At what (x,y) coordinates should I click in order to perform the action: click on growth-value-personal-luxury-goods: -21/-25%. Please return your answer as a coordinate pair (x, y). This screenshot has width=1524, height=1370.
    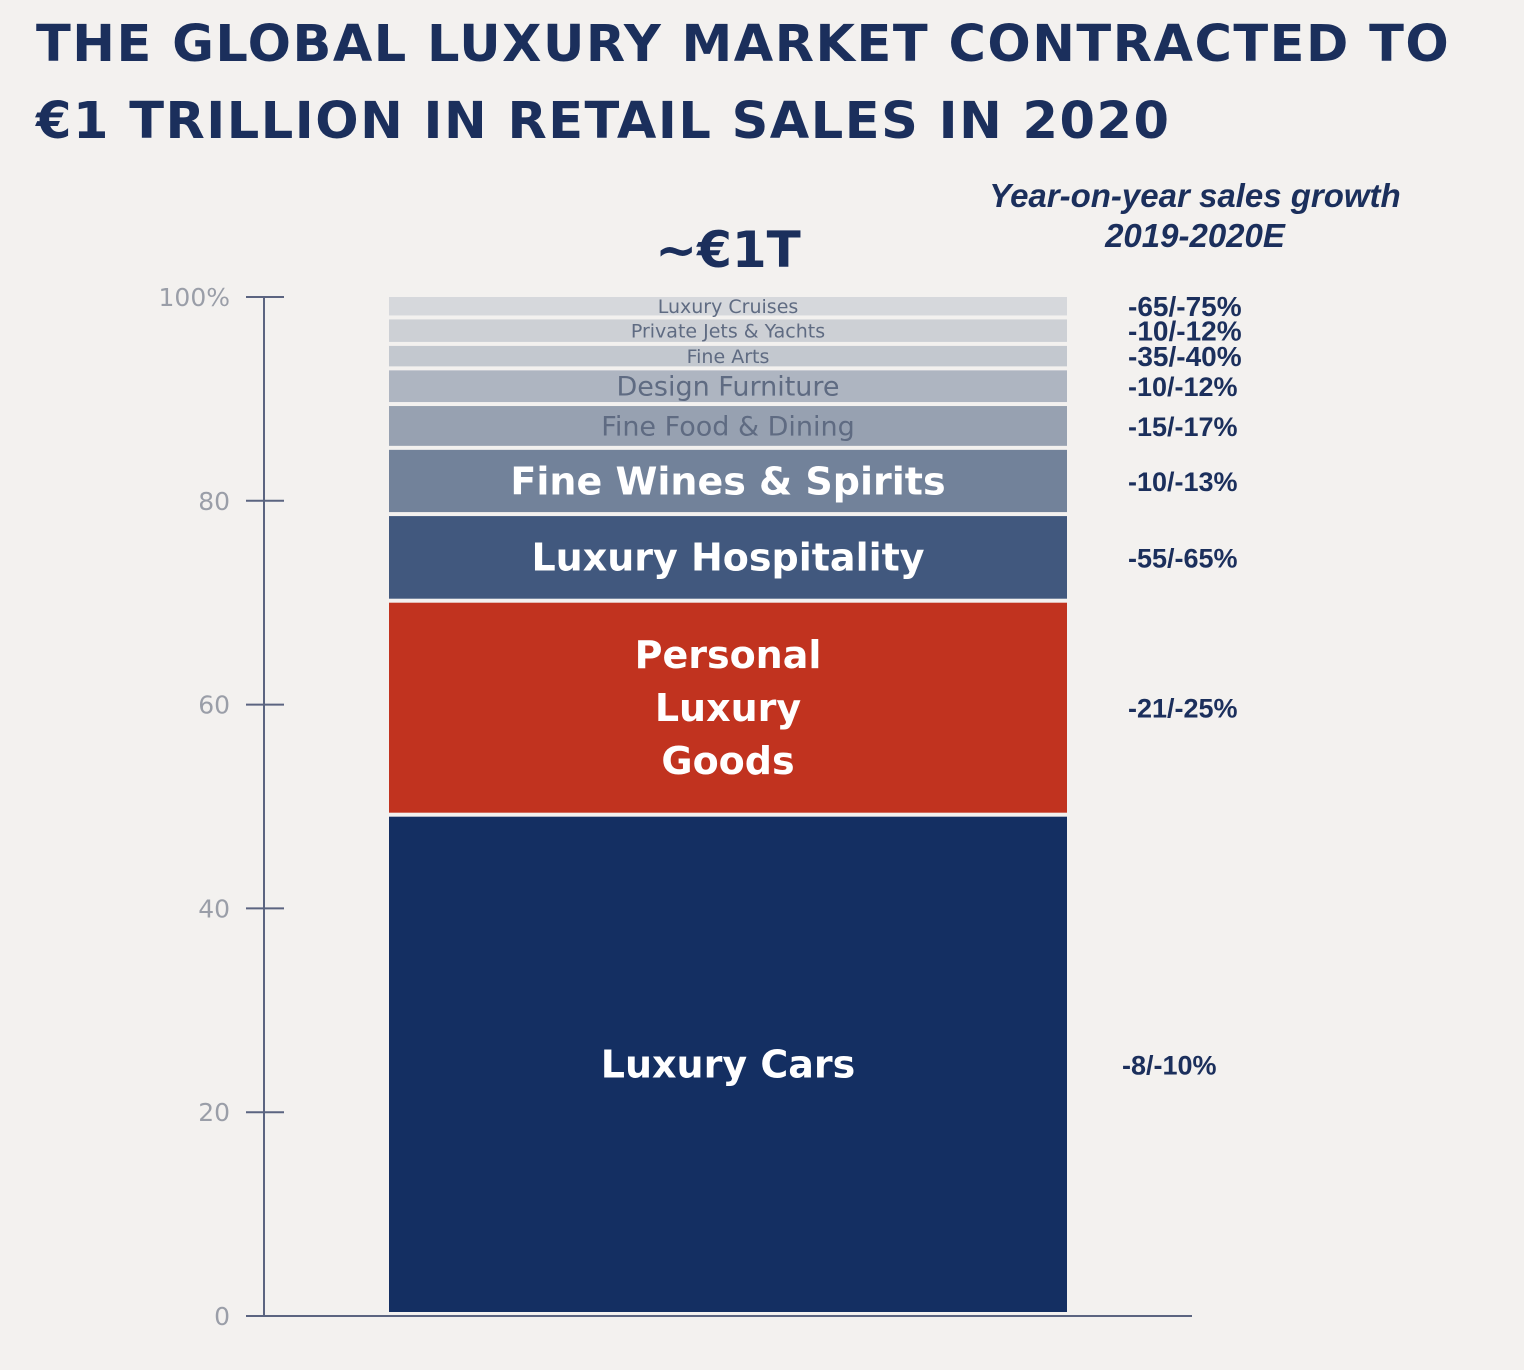
    Looking at the image, I should click on (1183, 709).